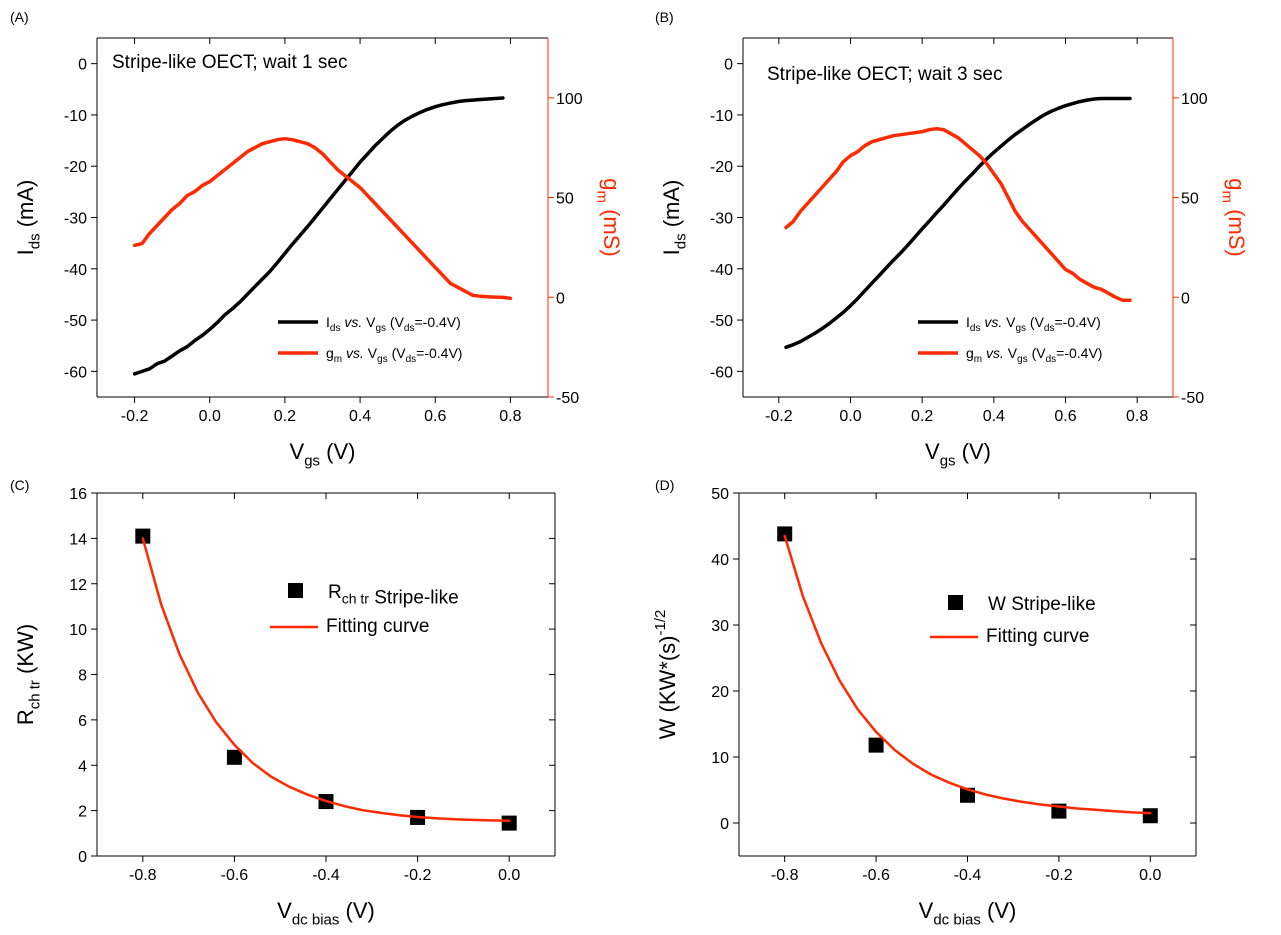 Image resolution: width=1281 pixels, height=935 pixels. Describe the element at coordinates (19, 17) in the screenshot. I see `panel-label: (A)` at that location.